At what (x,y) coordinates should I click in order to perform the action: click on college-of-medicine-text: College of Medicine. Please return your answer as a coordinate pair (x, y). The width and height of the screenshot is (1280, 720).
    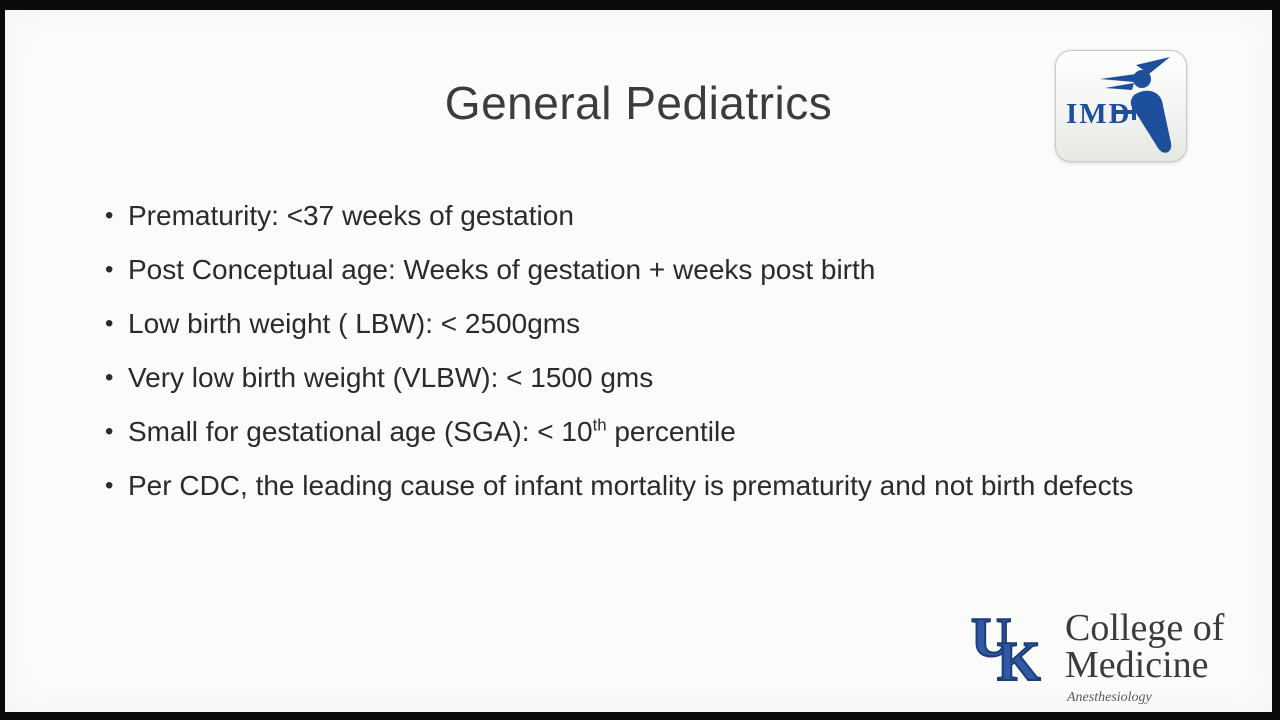
    Looking at the image, I should click on (1145, 646).